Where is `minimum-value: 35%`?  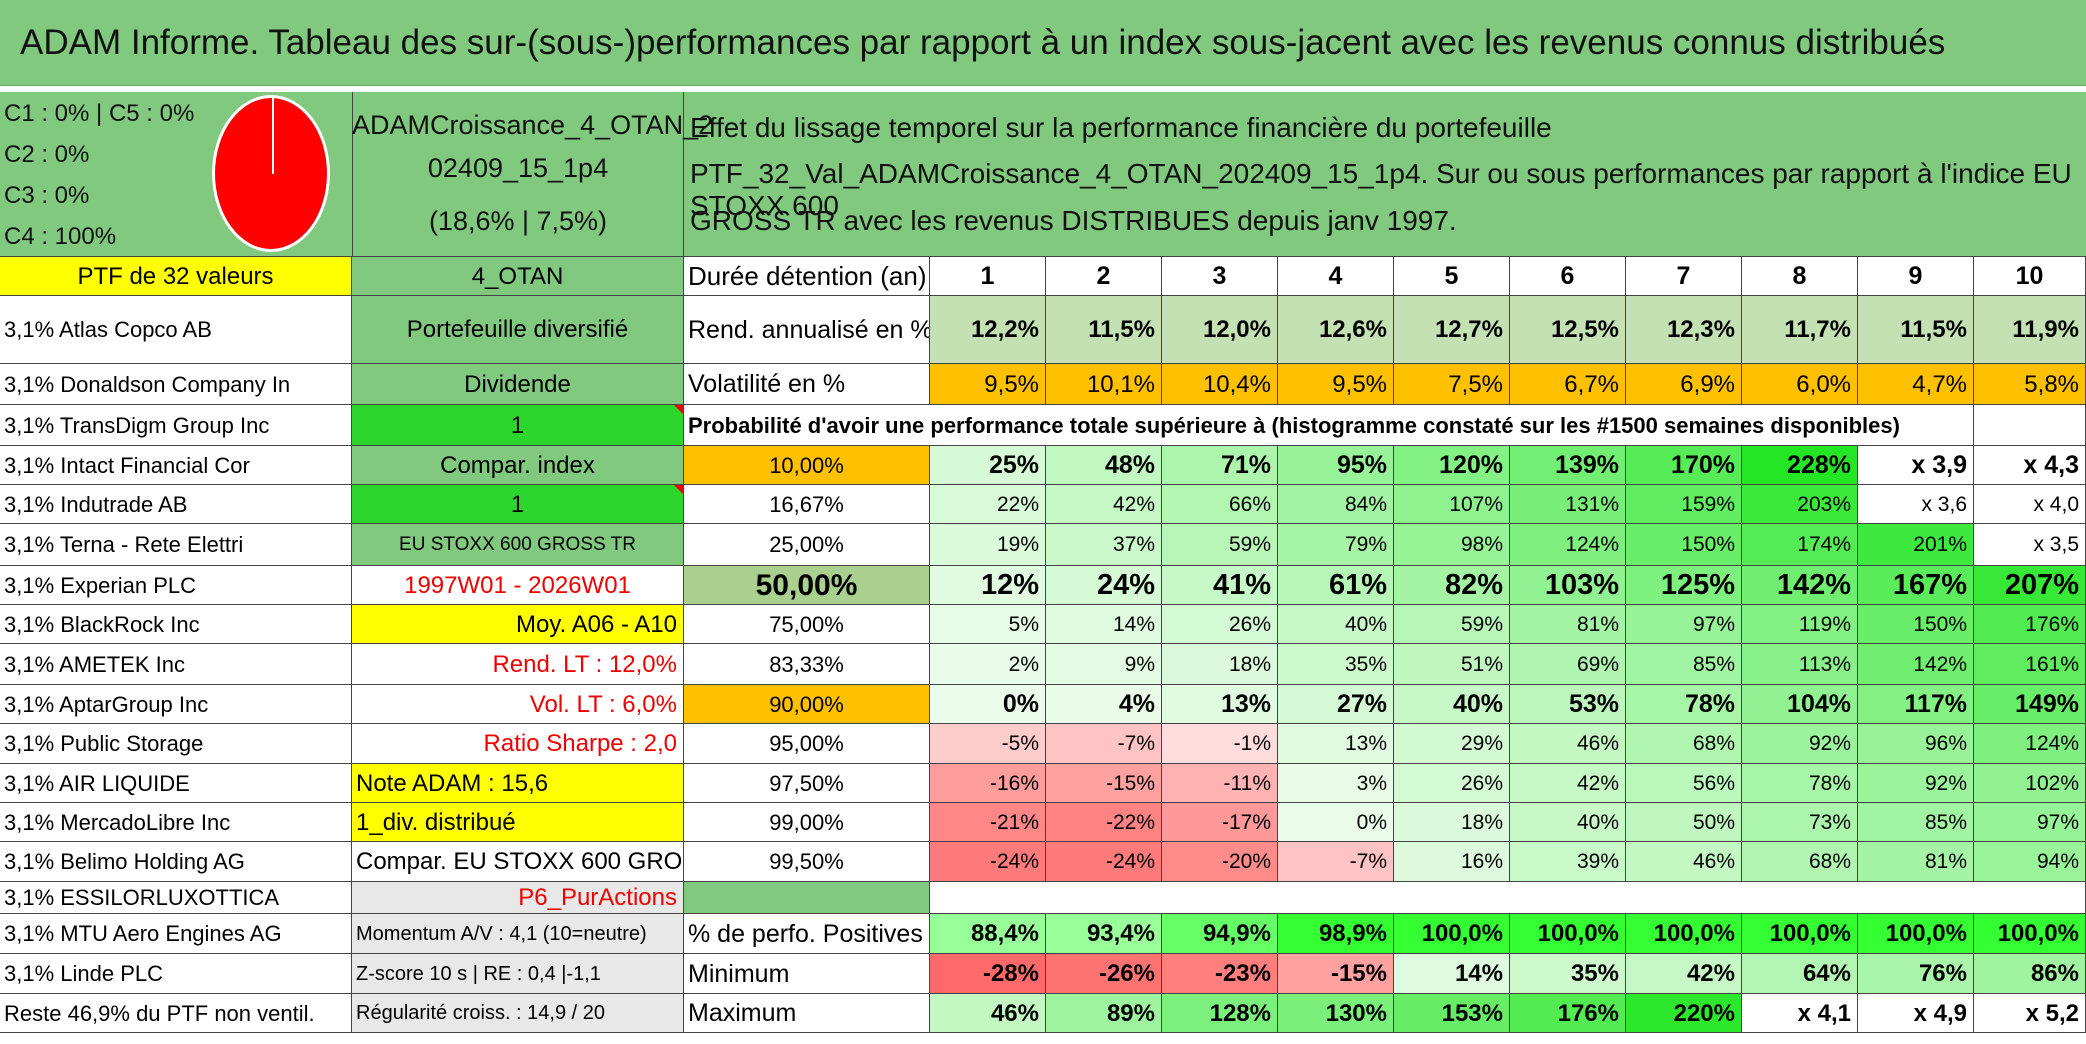
minimum-value: 35% is located at coordinates (1568, 974).